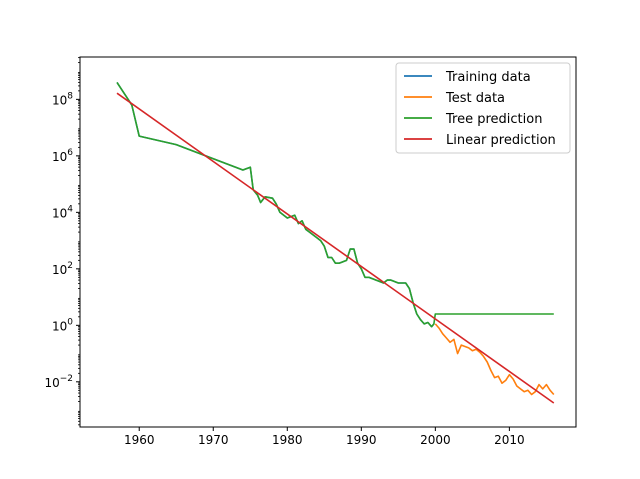 This screenshot has height=479, width=640. What do you see at coordinates (509, 440) in the screenshot?
I see `x-tick-label: 2010` at bounding box center [509, 440].